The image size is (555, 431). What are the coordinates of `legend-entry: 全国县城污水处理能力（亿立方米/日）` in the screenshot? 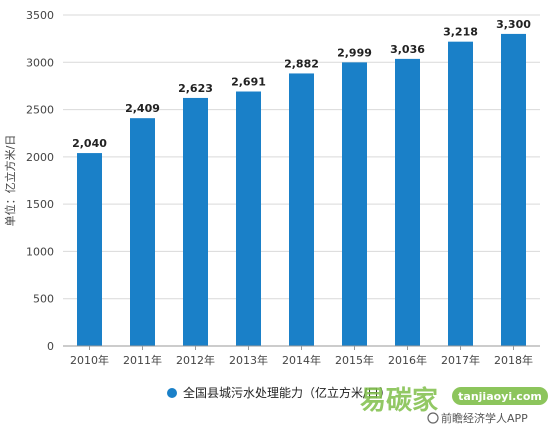 It's located at (287, 392).